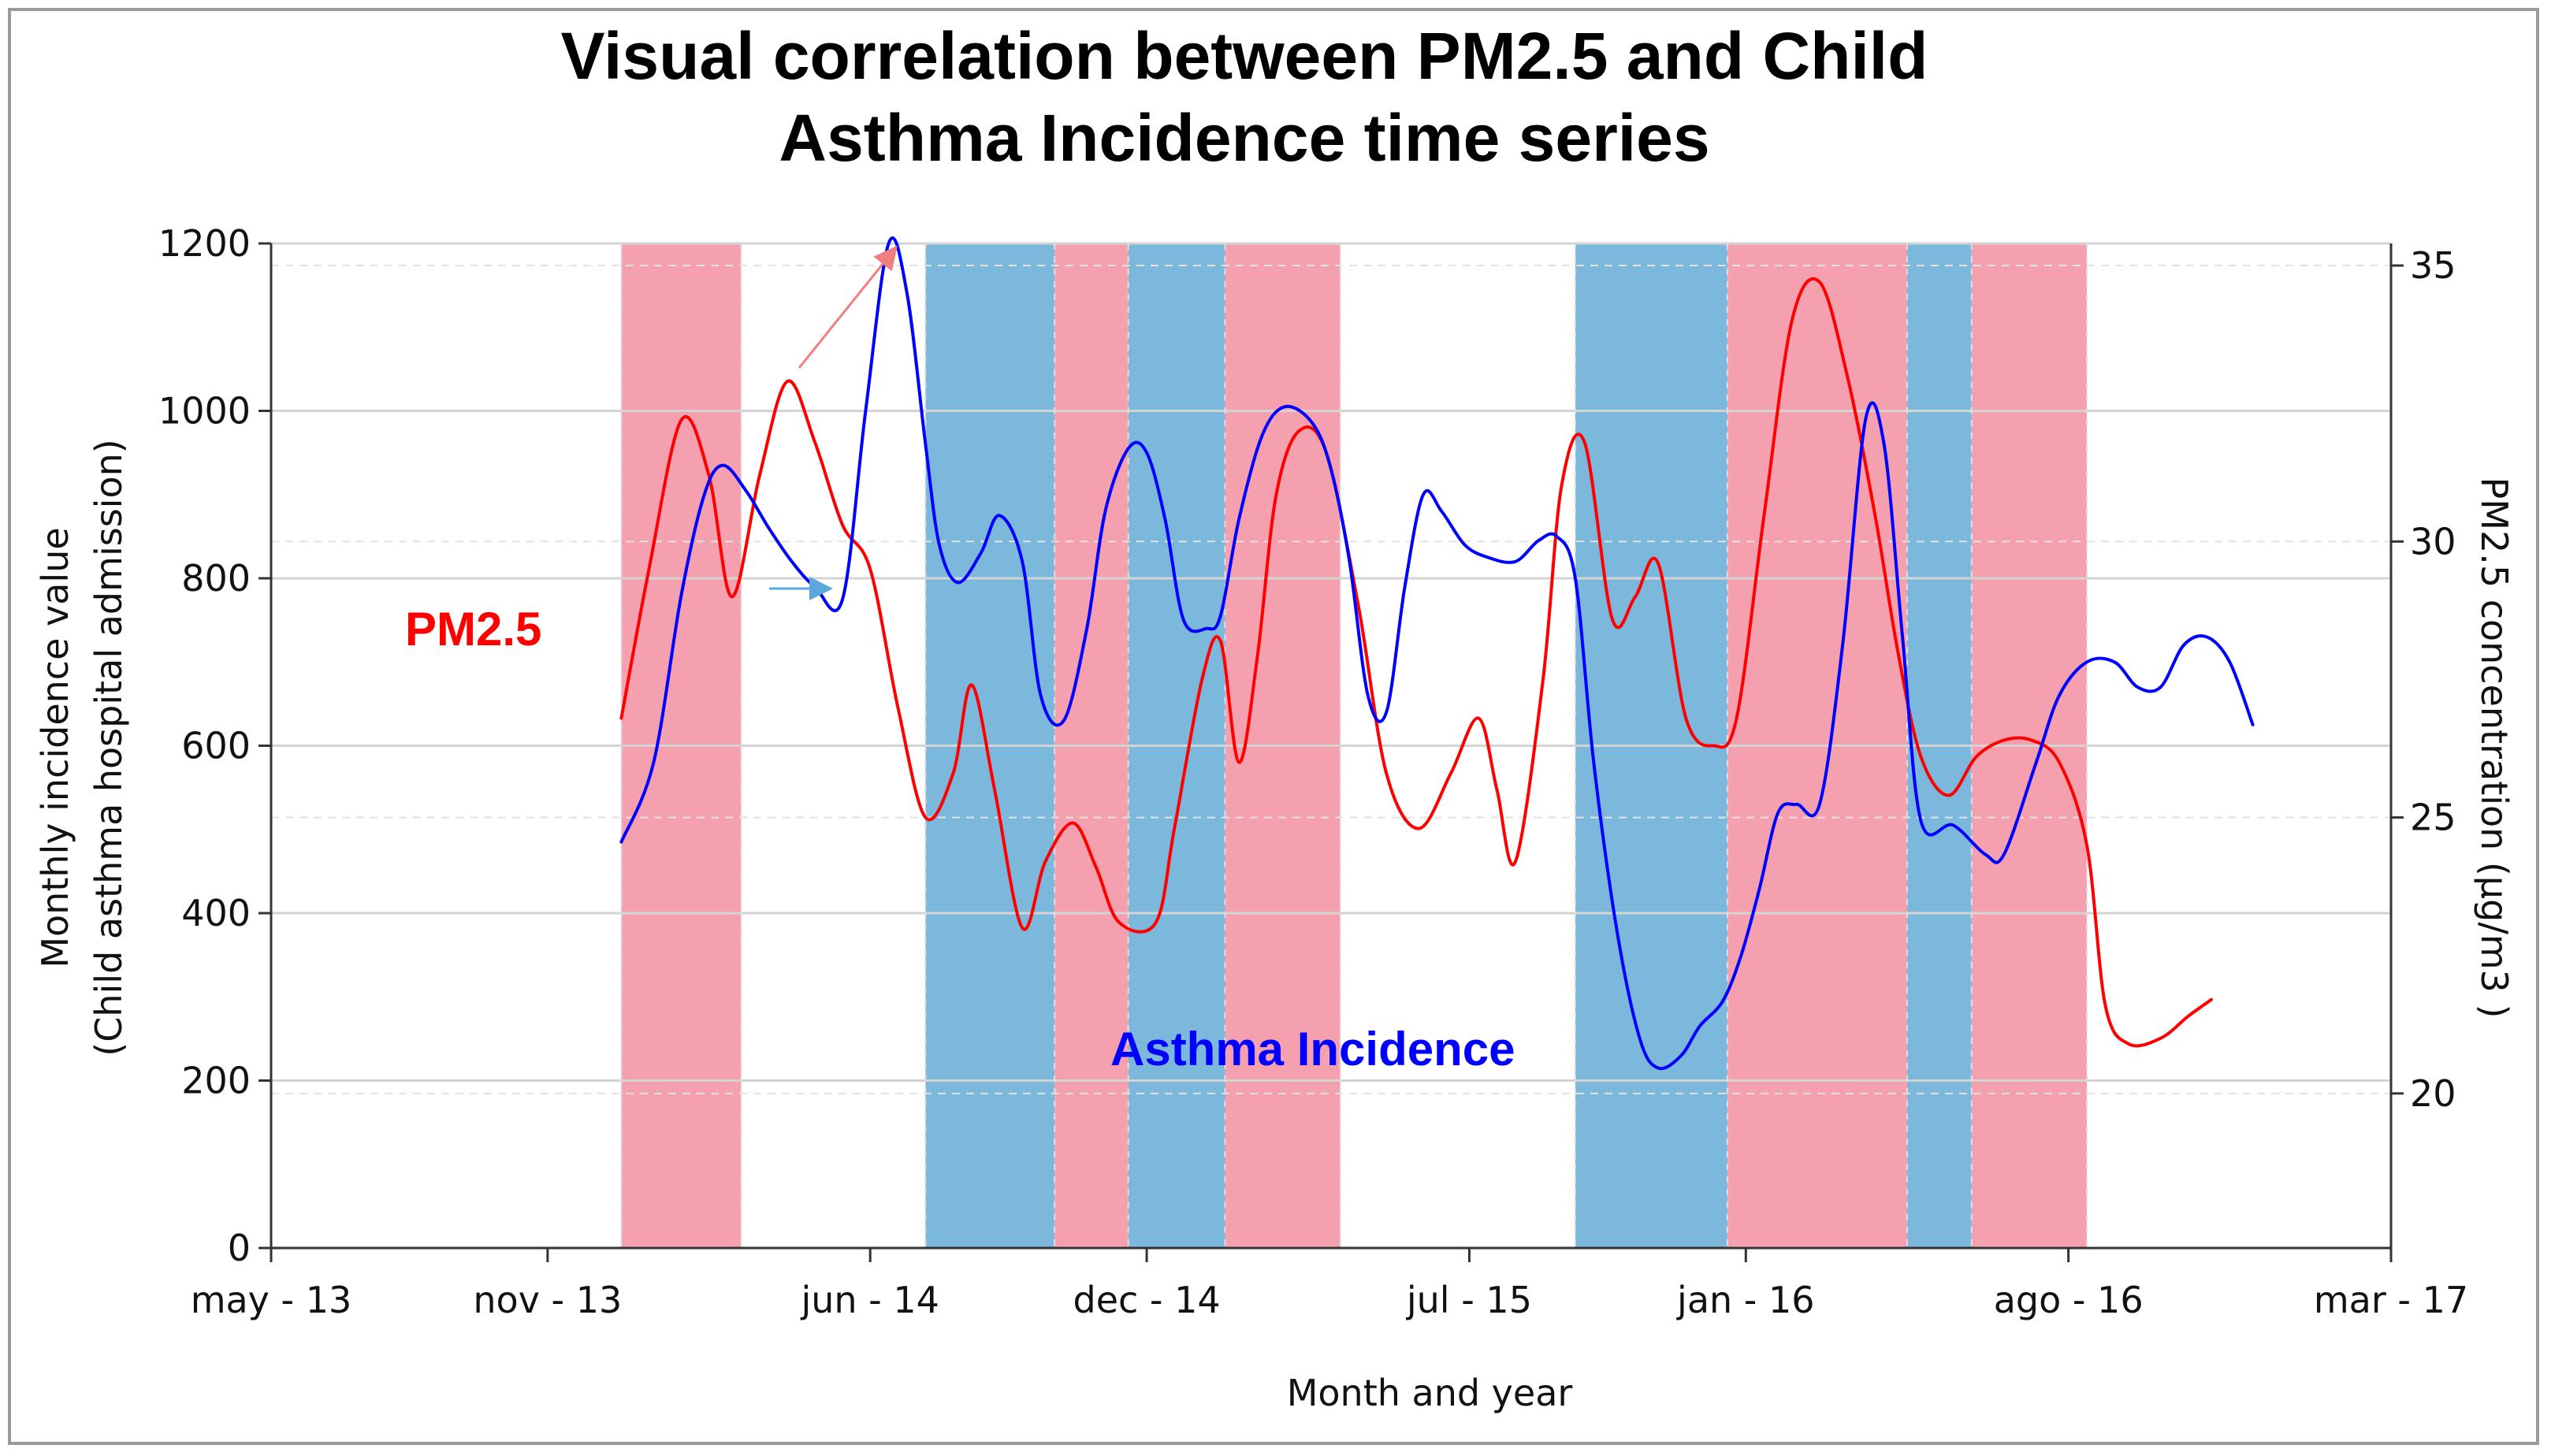 This screenshot has height=1456, width=2551. Describe the element at coordinates (1745, 1300) in the screenshot. I see `x-tick-label-5: jan - 16` at that location.